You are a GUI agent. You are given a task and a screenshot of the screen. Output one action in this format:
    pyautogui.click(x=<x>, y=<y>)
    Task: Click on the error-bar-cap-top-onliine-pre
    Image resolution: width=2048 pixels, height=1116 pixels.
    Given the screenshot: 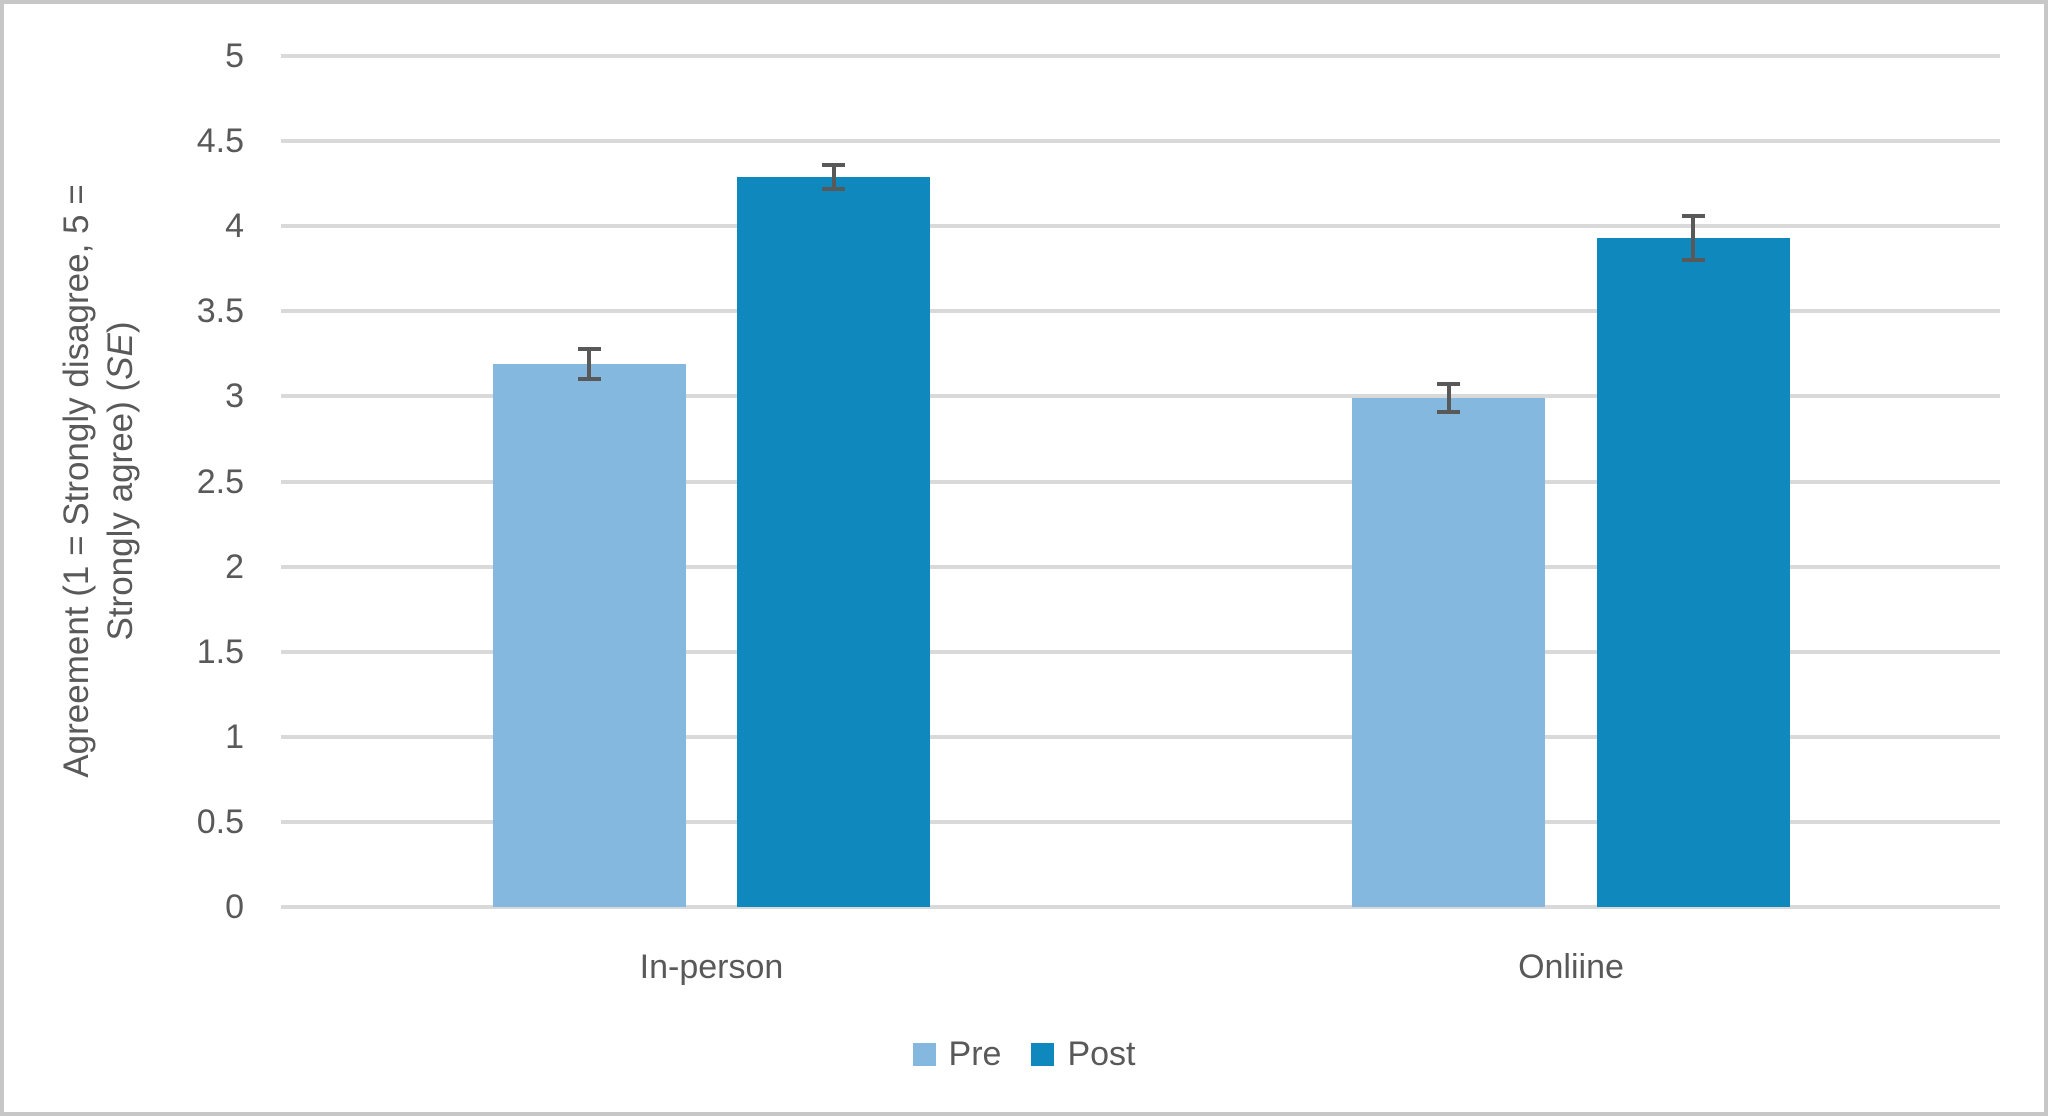 What is the action you would take?
    pyautogui.click(x=1449, y=384)
    